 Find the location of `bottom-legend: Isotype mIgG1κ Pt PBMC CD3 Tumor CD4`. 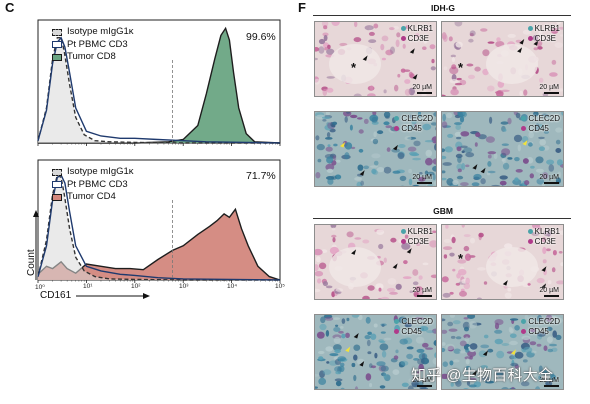

bottom-legend: Isotype mIgG1κ Pt PBMC CD3 Tumor CD4 is located at coordinates (93, 185).